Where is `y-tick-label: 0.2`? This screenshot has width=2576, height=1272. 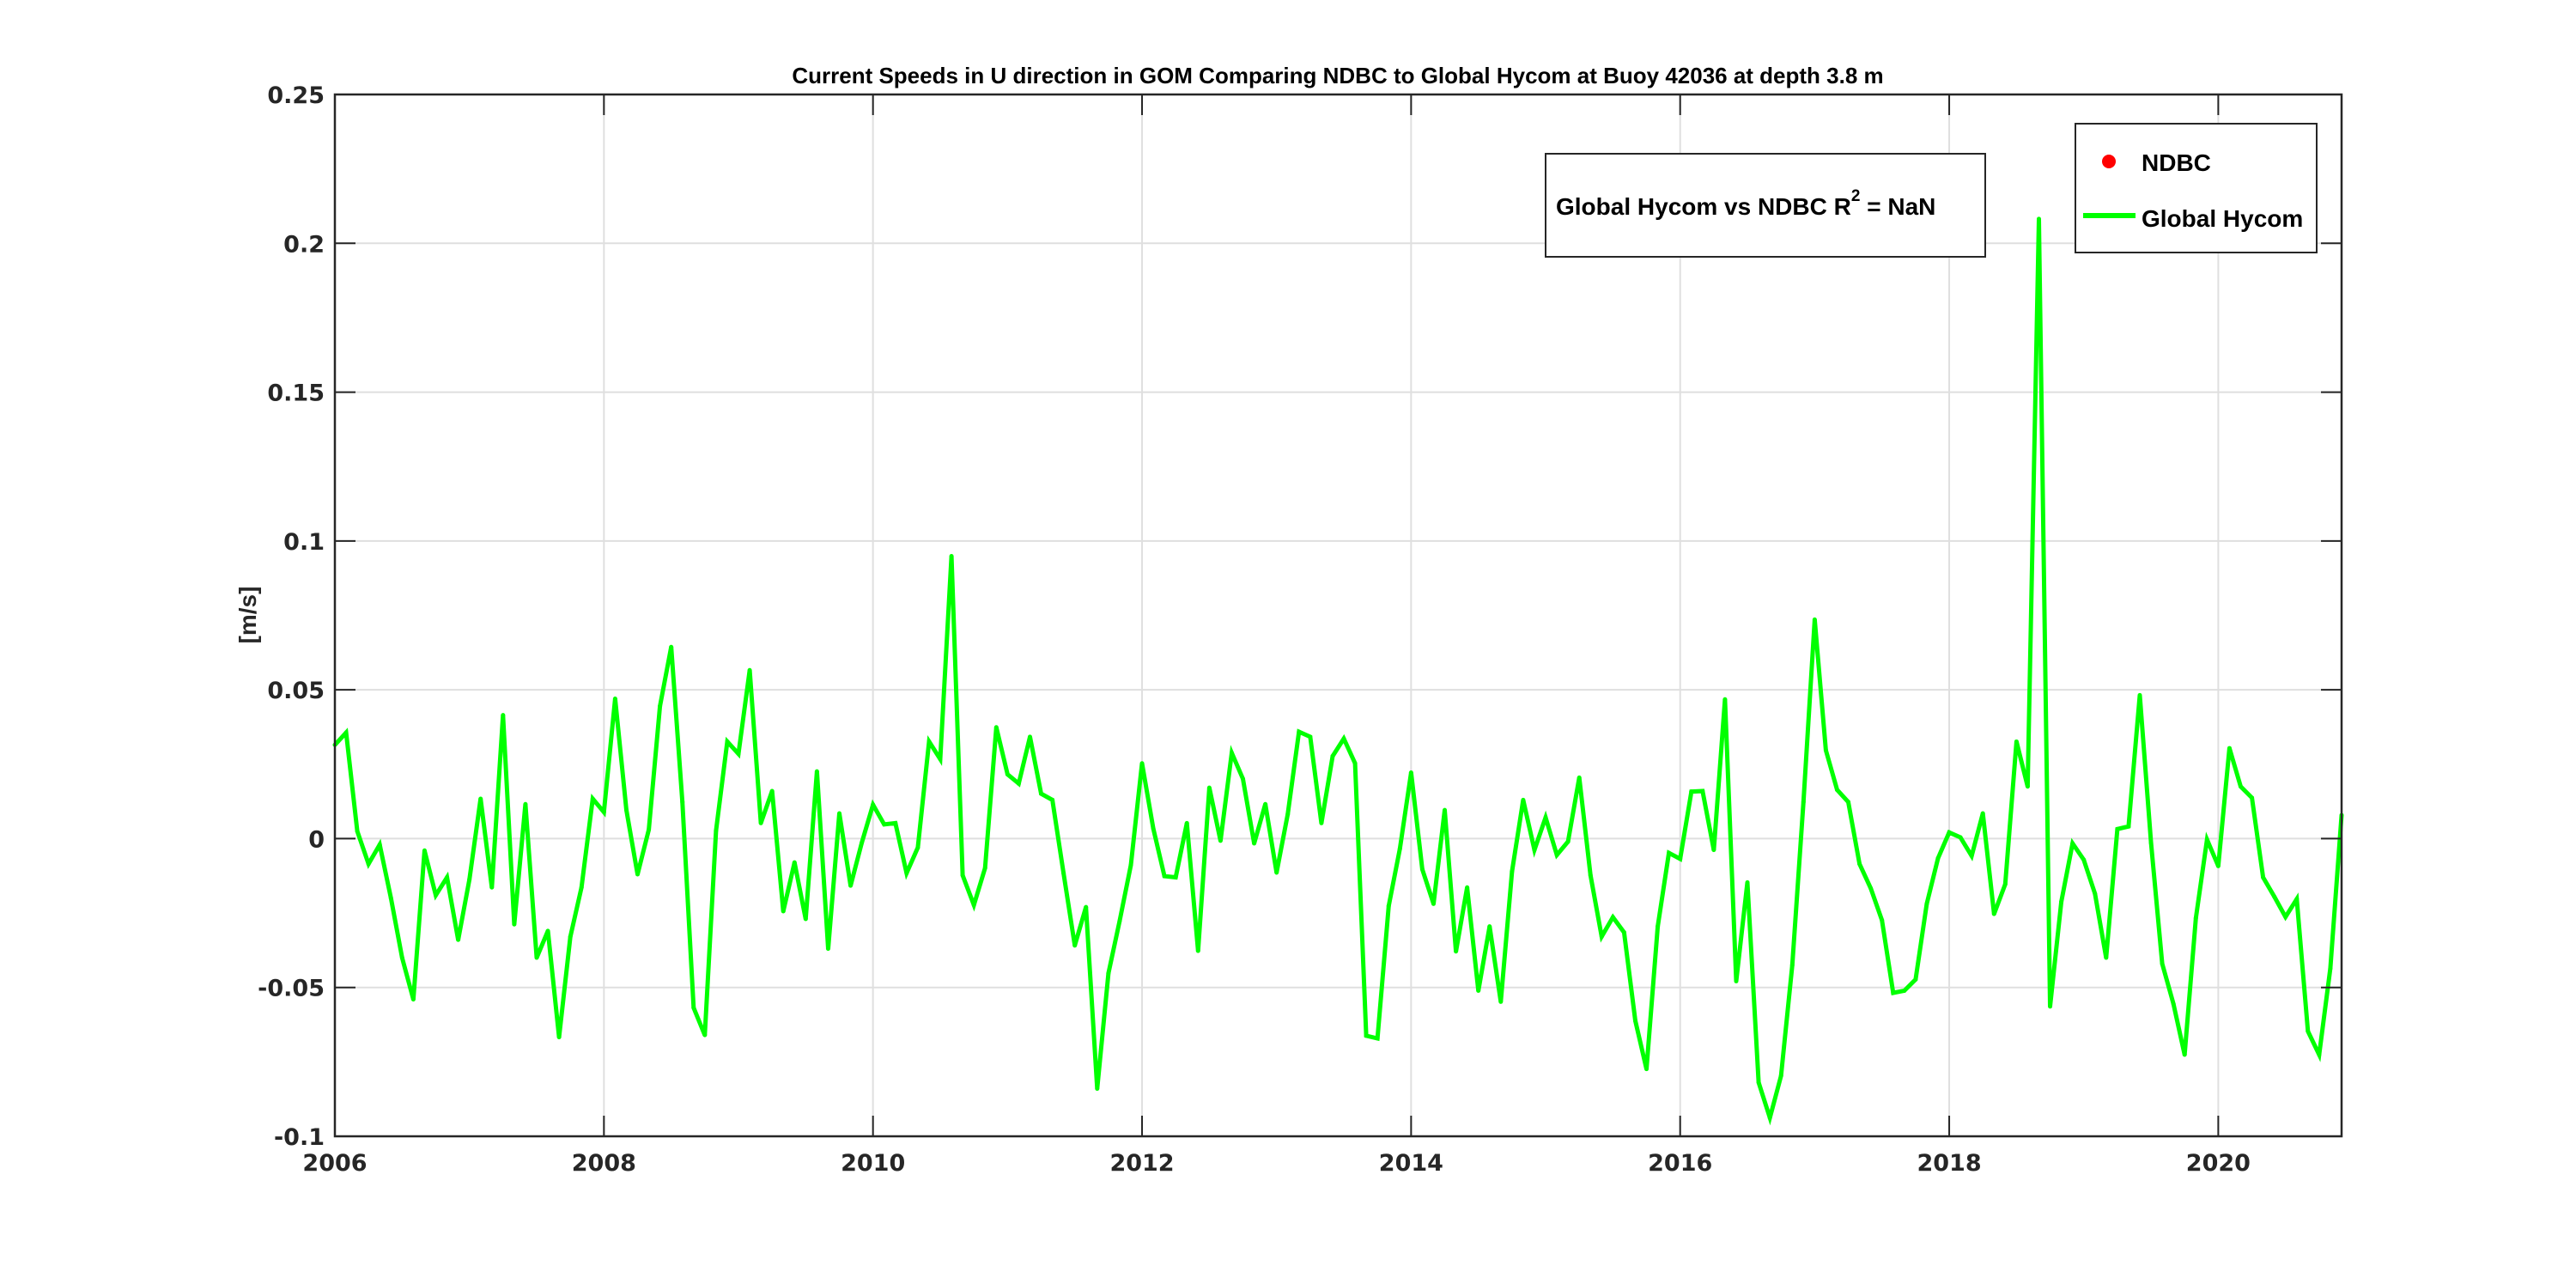
y-tick-label: 0.2 is located at coordinates (304, 244).